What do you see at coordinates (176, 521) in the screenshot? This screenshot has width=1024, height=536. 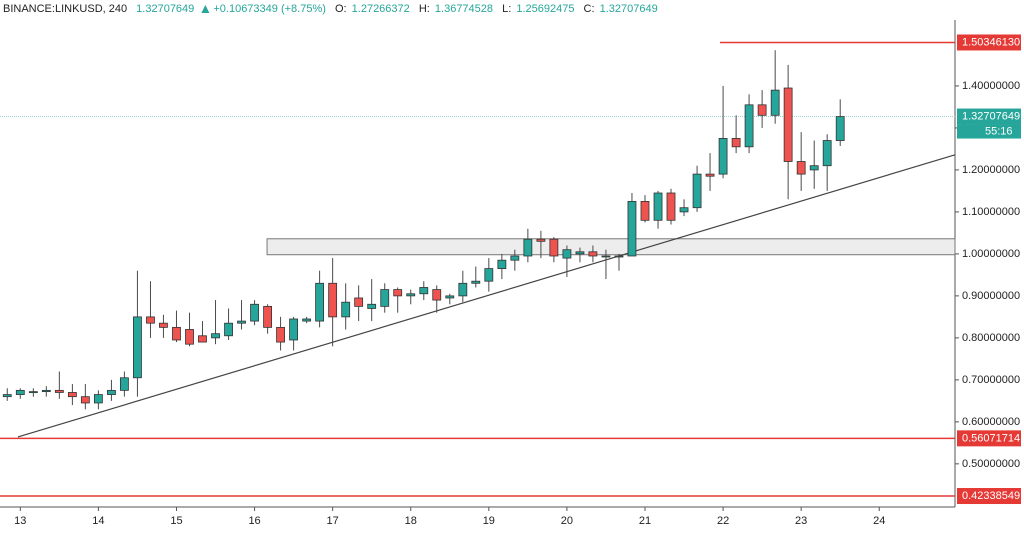 I see `x-tick-label: 15` at bounding box center [176, 521].